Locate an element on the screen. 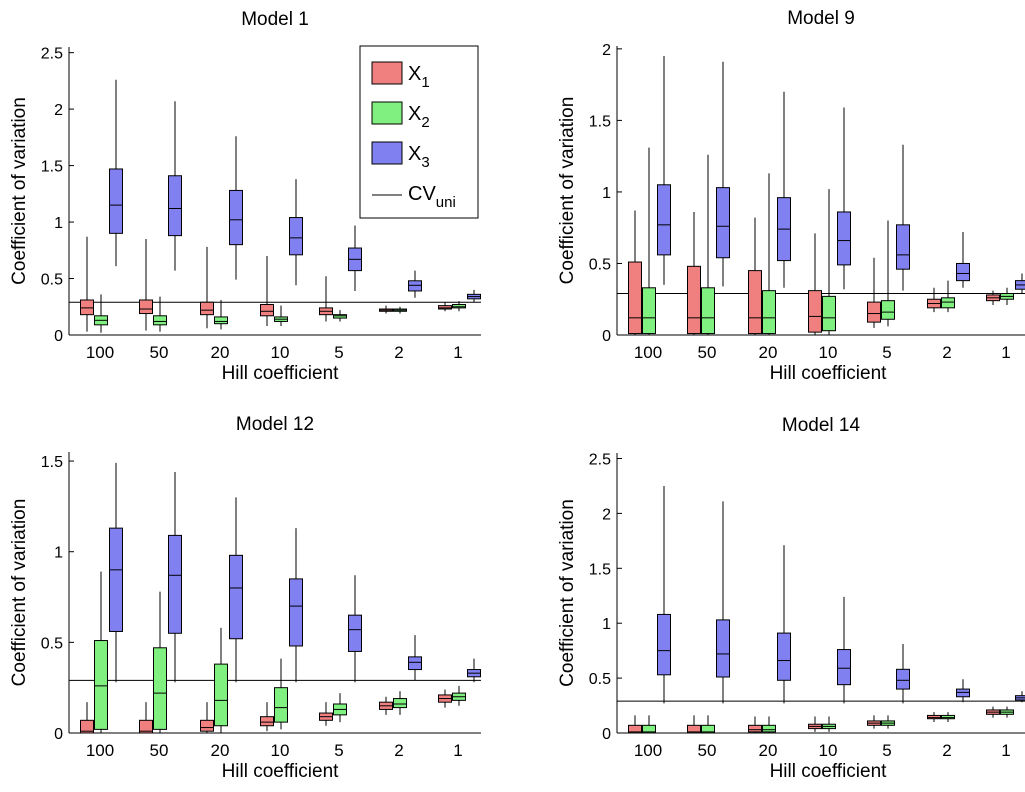  x-tick-label: 10 is located at coordinates (828, 750).